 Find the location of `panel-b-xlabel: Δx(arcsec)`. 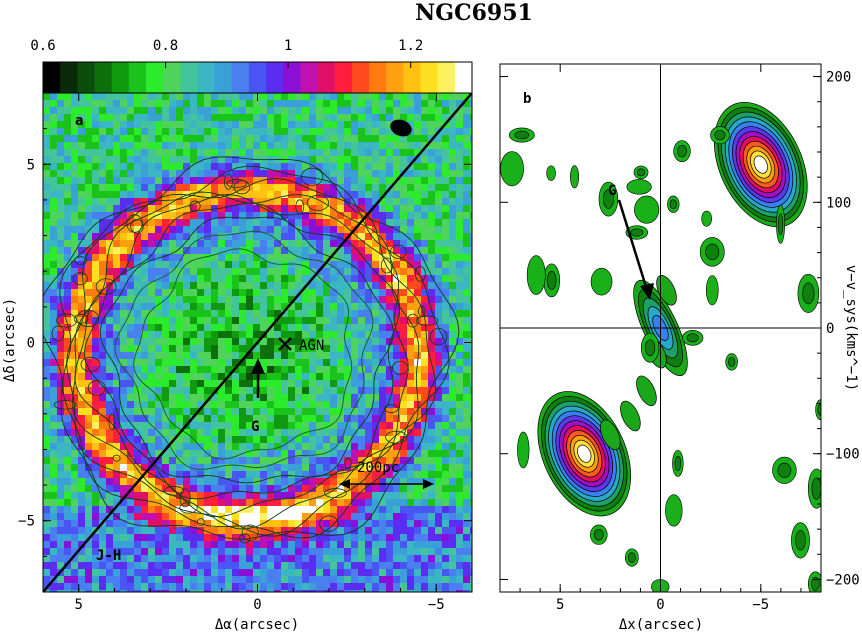

panel-b-xlabel: Δx(arcsec) is located at coordinates (661, 625).